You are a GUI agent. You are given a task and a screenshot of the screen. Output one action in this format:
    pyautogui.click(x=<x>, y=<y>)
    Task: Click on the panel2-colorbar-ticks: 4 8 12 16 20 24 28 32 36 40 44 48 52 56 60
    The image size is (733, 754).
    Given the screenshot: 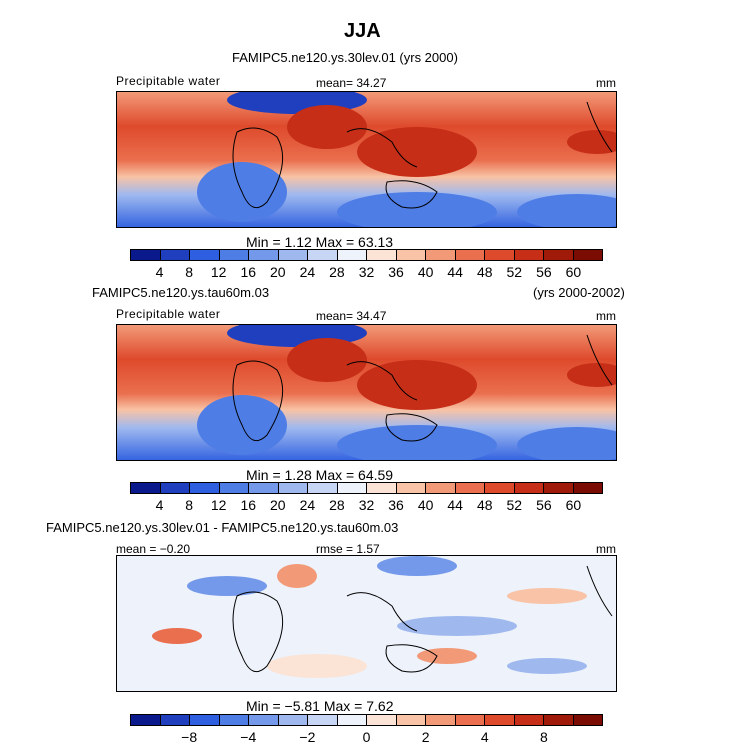 What is the action you would take?
    pyautogui.click(x=366, y=505)
    